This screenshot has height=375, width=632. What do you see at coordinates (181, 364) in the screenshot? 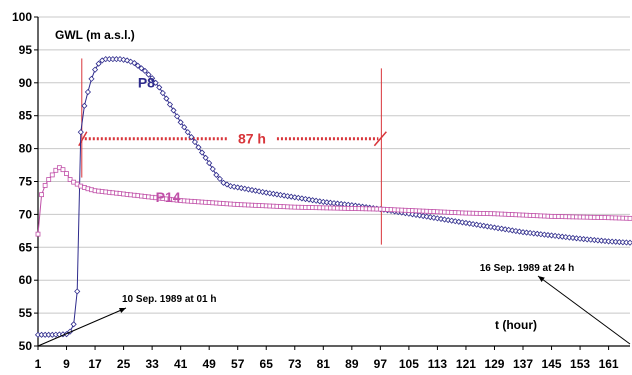
I see `x-tick-label: 41` at bounding box center [181, 364].